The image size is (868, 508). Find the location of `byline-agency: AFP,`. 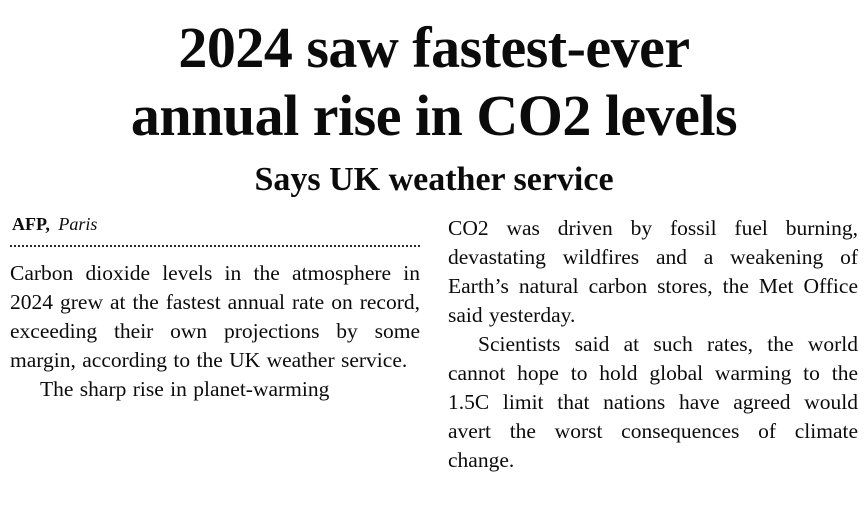

byline-agency: AFP, is located at coordinates (31, 224).